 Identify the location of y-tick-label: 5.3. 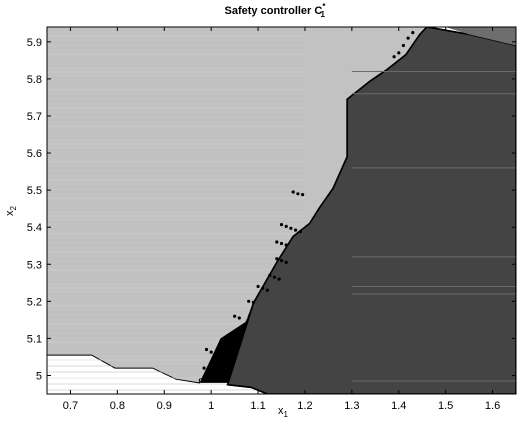
(34, 265).